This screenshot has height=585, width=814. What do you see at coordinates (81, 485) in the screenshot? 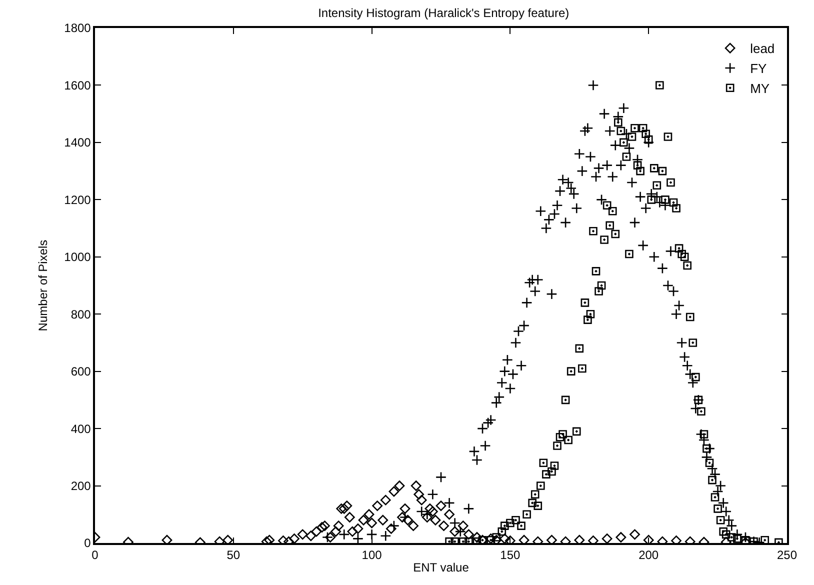
I see `y-tick-label: 200` at bounding box center [81, 485].